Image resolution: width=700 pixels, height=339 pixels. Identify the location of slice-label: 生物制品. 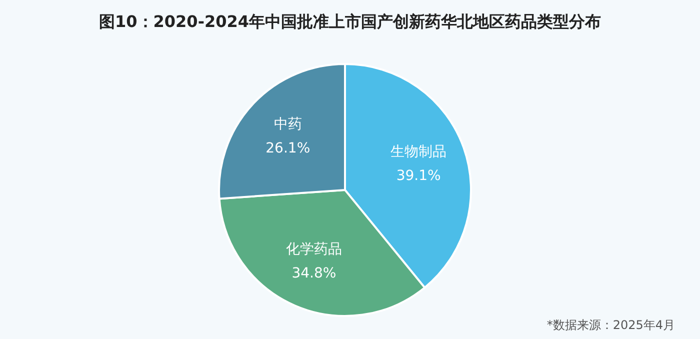
(418, 152).